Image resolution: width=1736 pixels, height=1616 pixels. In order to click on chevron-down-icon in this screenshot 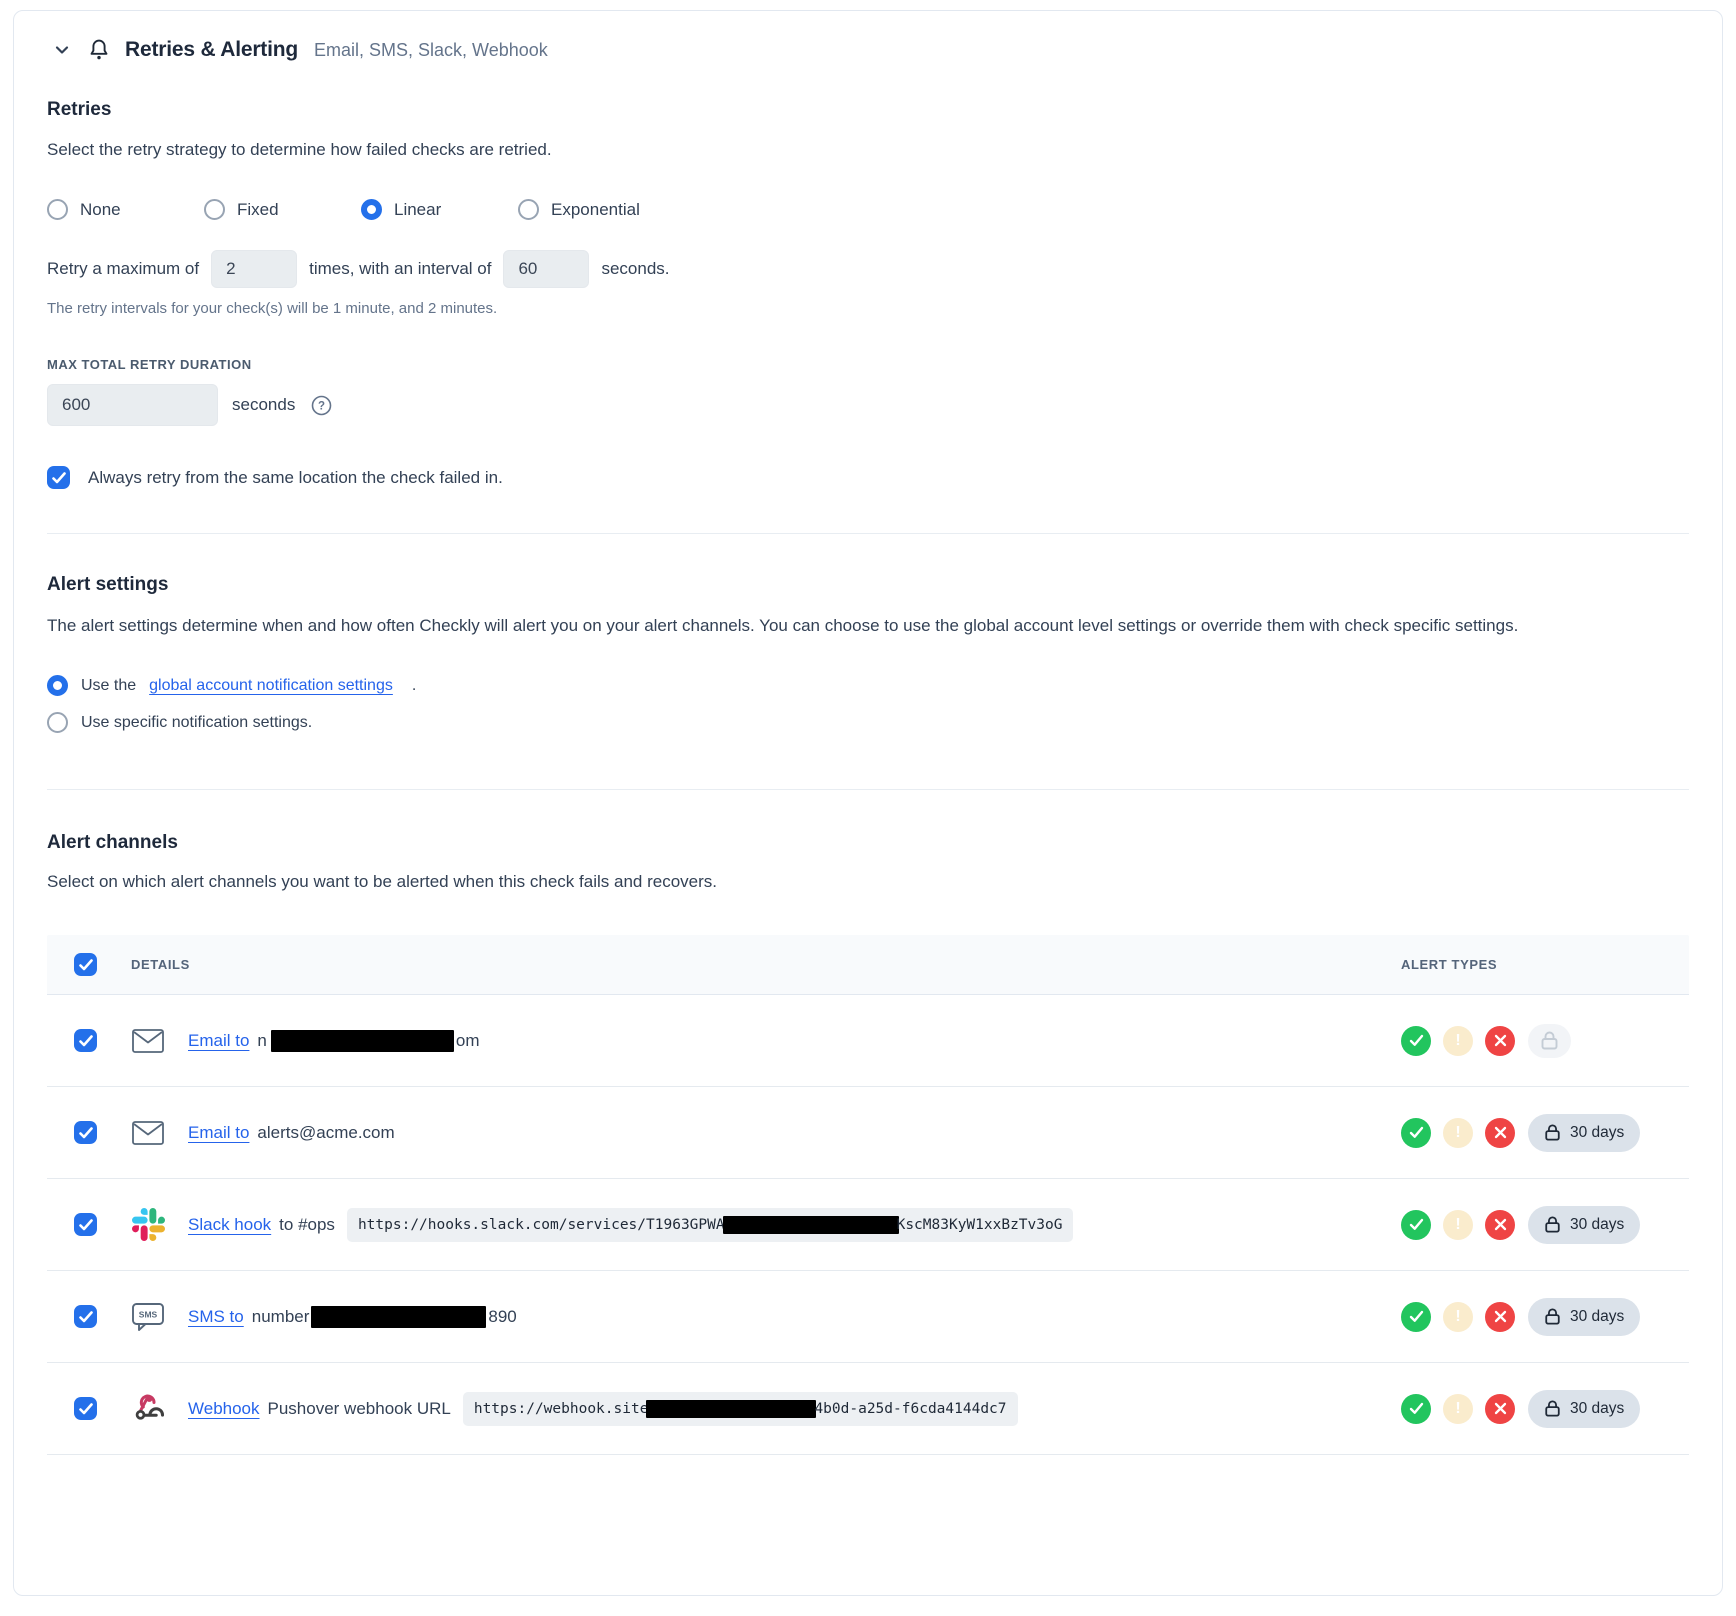, I will do `click(62, 50)`.